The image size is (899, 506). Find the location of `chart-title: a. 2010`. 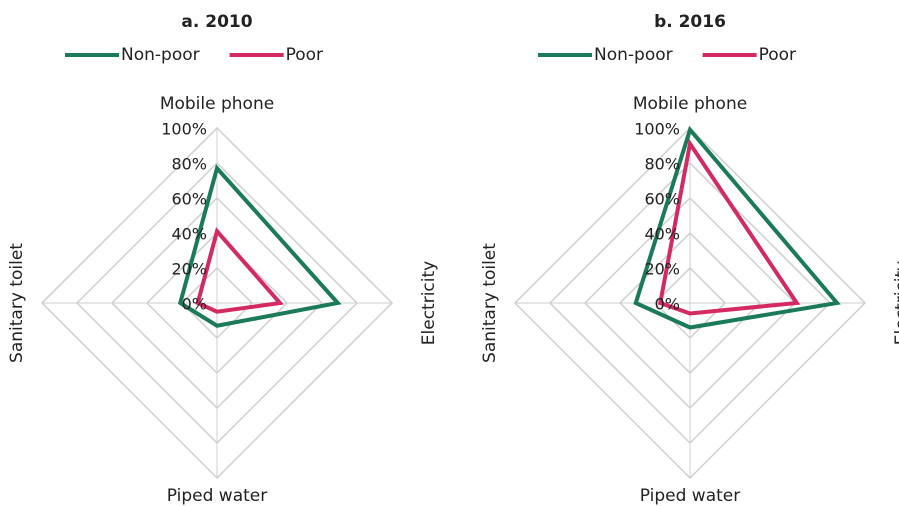

chart-title: a. 2010 is located at coordinates (216, 22).